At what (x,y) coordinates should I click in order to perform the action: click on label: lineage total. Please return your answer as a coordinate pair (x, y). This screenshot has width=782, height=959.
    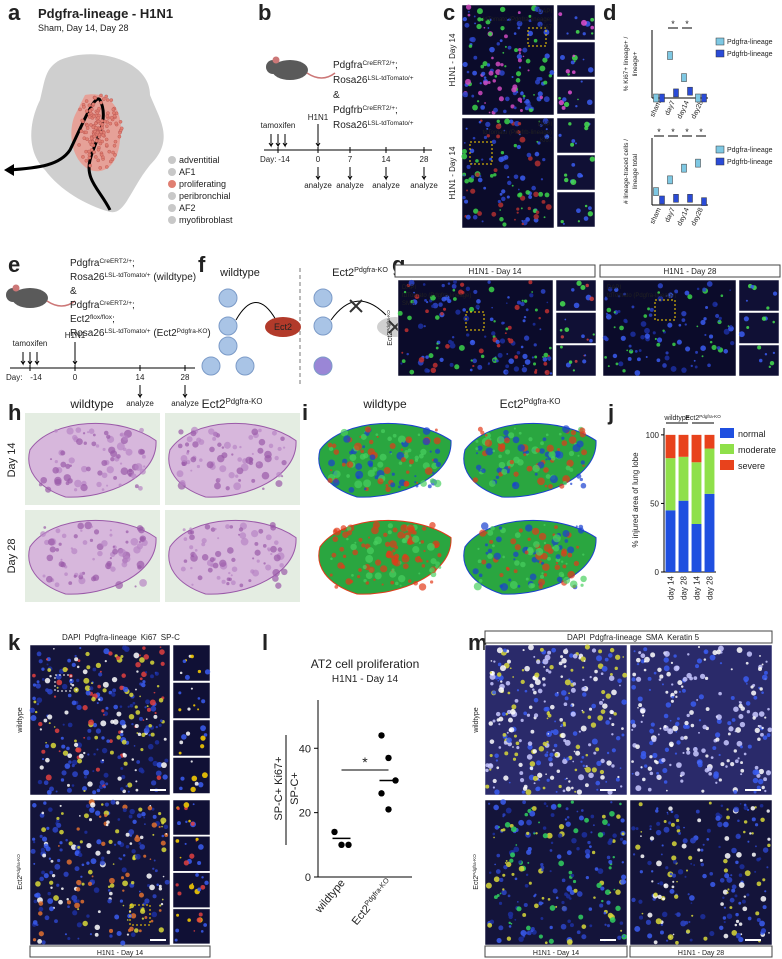
    Looking at the image, I should click on (635, 171).